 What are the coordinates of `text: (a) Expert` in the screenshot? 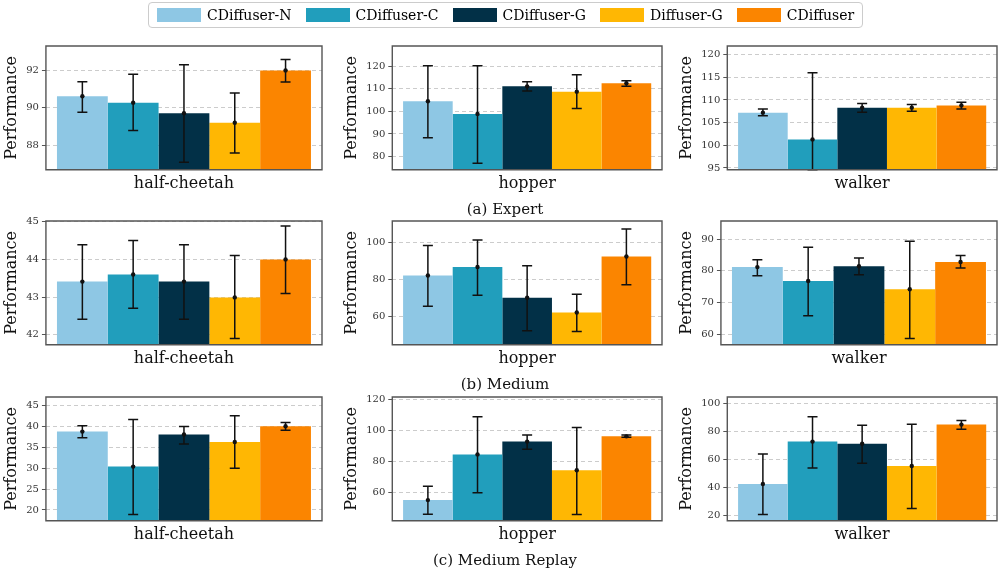 It's located at (505, 209).